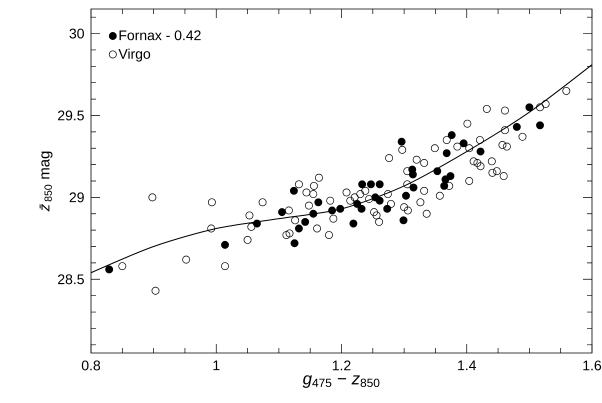 This screenshot has width=602, height=403. What do you see at coordinates (77, 197) in the screenshot?
I see `y-tick-label: 29` at bounding box center [77, 197].